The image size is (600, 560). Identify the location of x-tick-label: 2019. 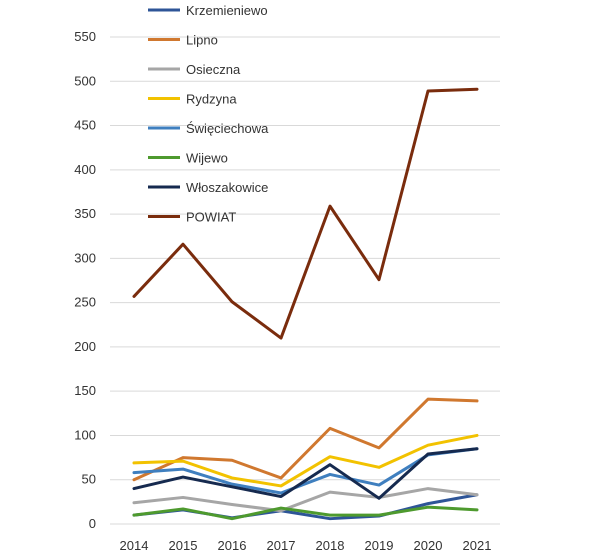
(379, 545).